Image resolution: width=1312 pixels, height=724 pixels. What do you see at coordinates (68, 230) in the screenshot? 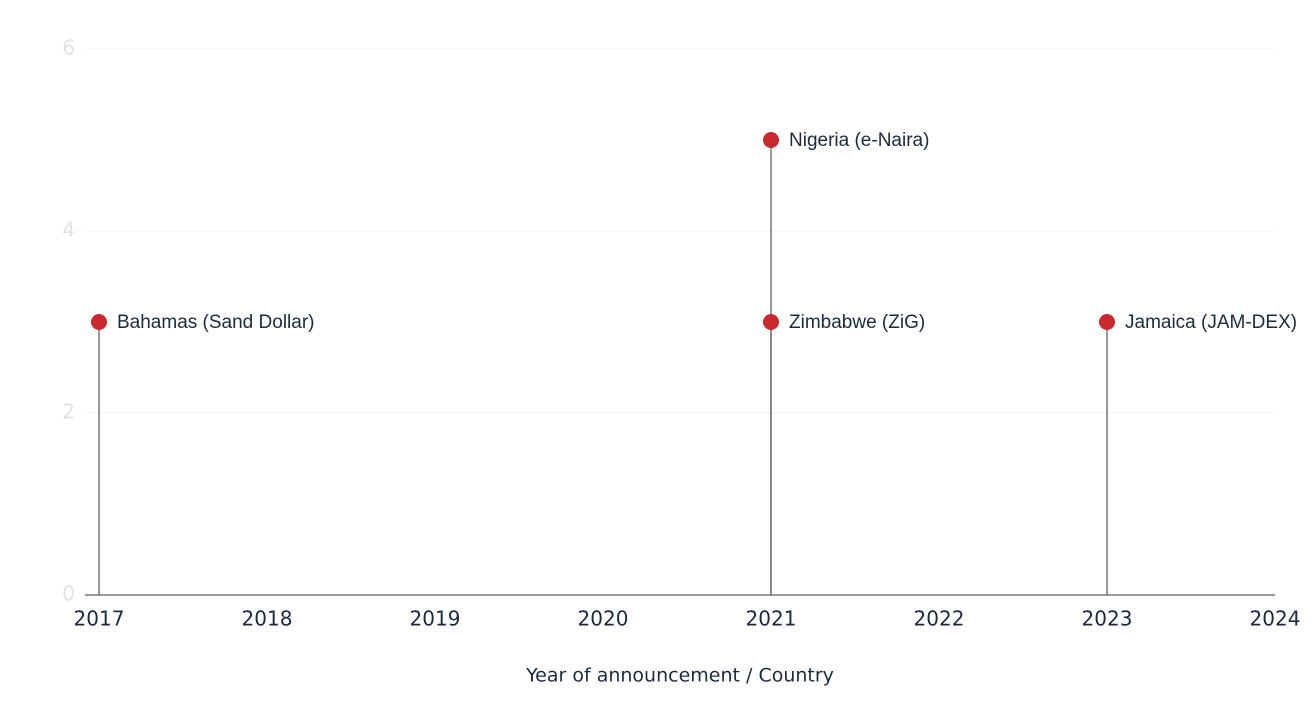
I see `y-tick-label: 4` at bounding box center [68, 230].